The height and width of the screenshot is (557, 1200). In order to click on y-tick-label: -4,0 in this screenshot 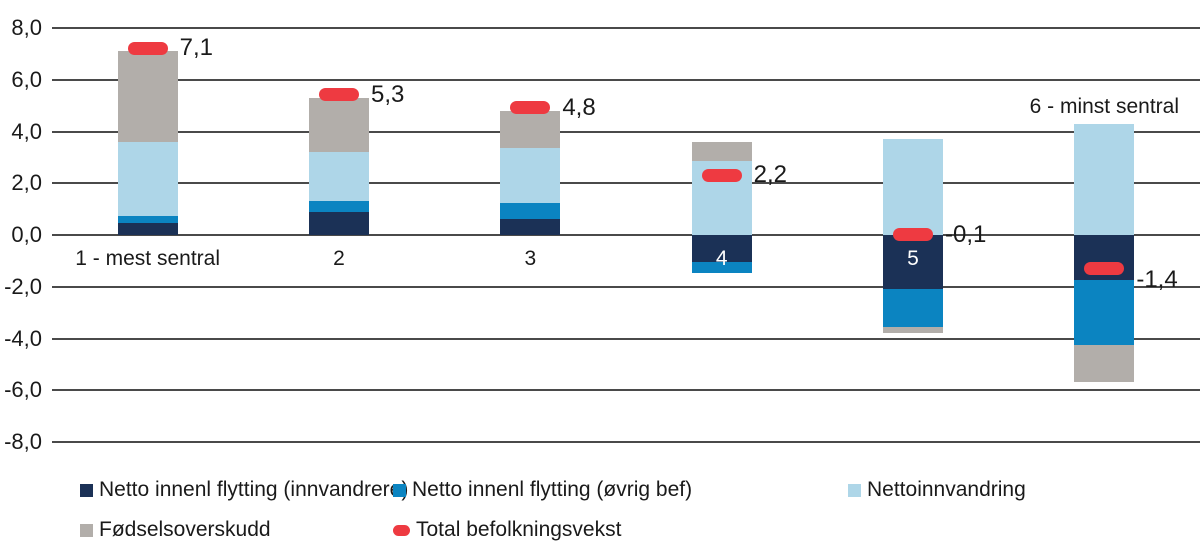, I will do `click(23, 338)`.